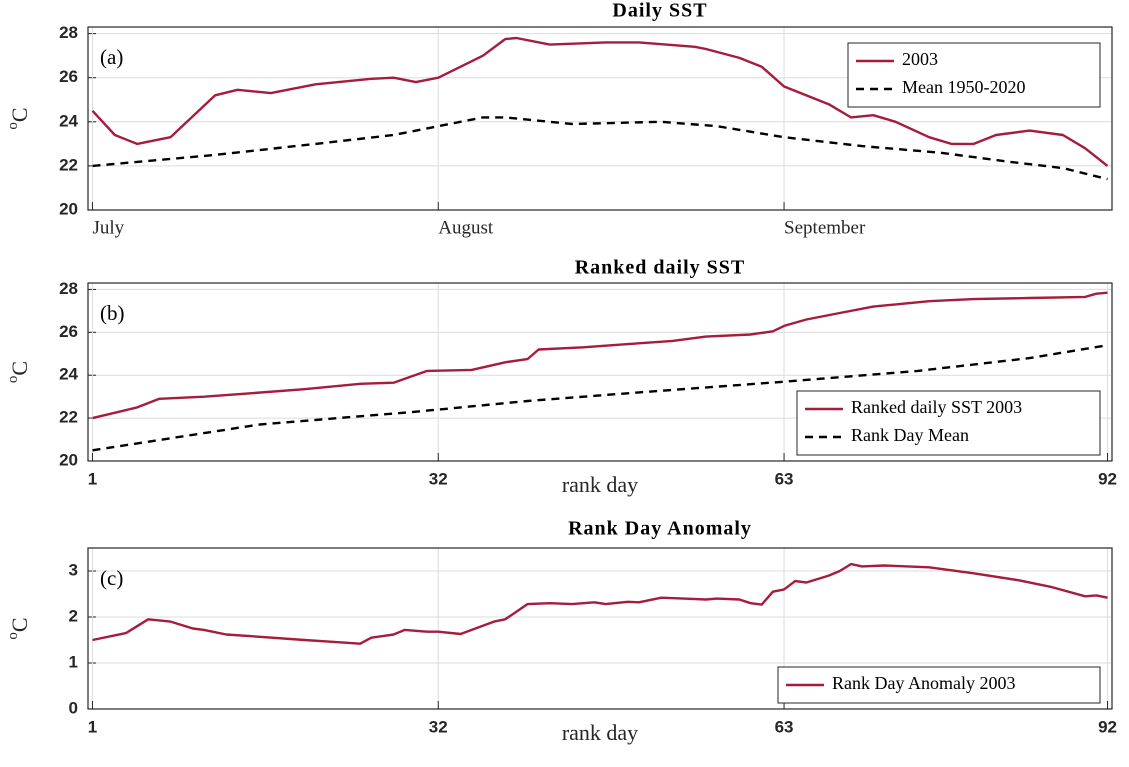 The height and width of the screenshot is (767, 1129). Describe the element at coordinates (660, 268) in the screenshot. I see `panel-title: Ranked daily SST` at that location.